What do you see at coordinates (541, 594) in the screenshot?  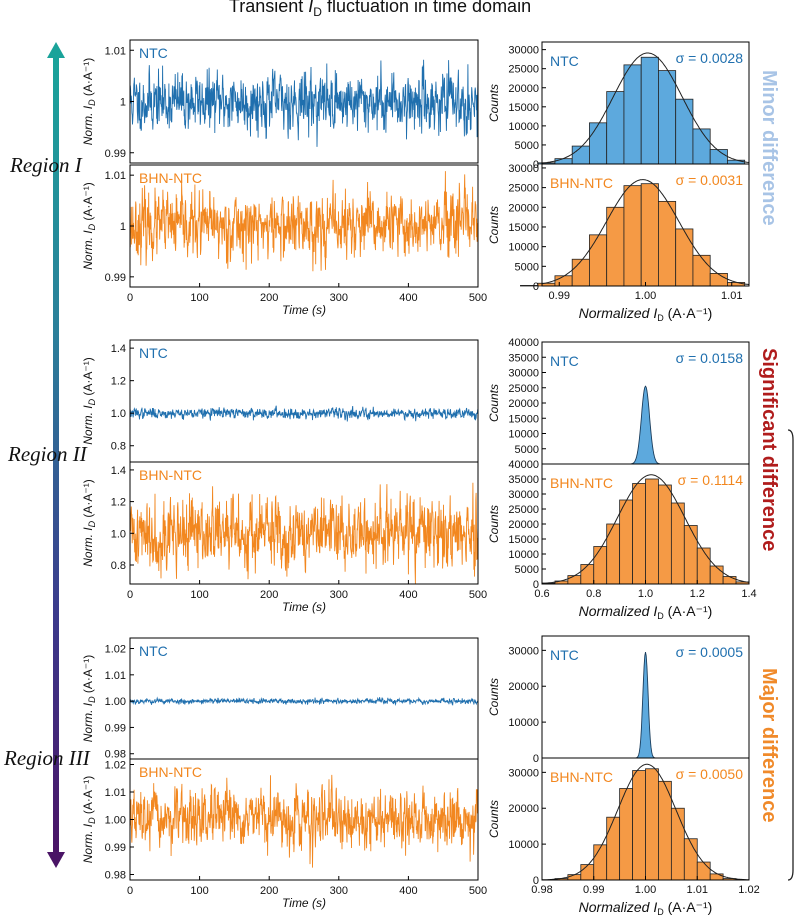 I see `x-tick-label: 0.6` at bounding box center [541, 594].